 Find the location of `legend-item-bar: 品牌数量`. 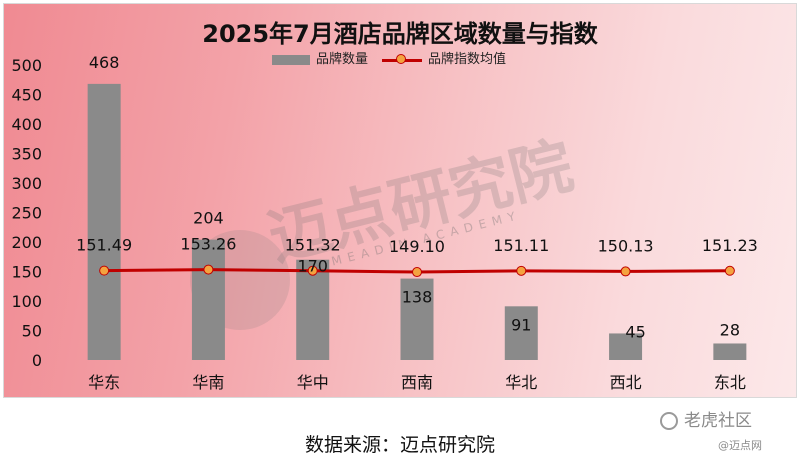

legend-item-bar: 品牌数量 is located at coordinates (320, 60).